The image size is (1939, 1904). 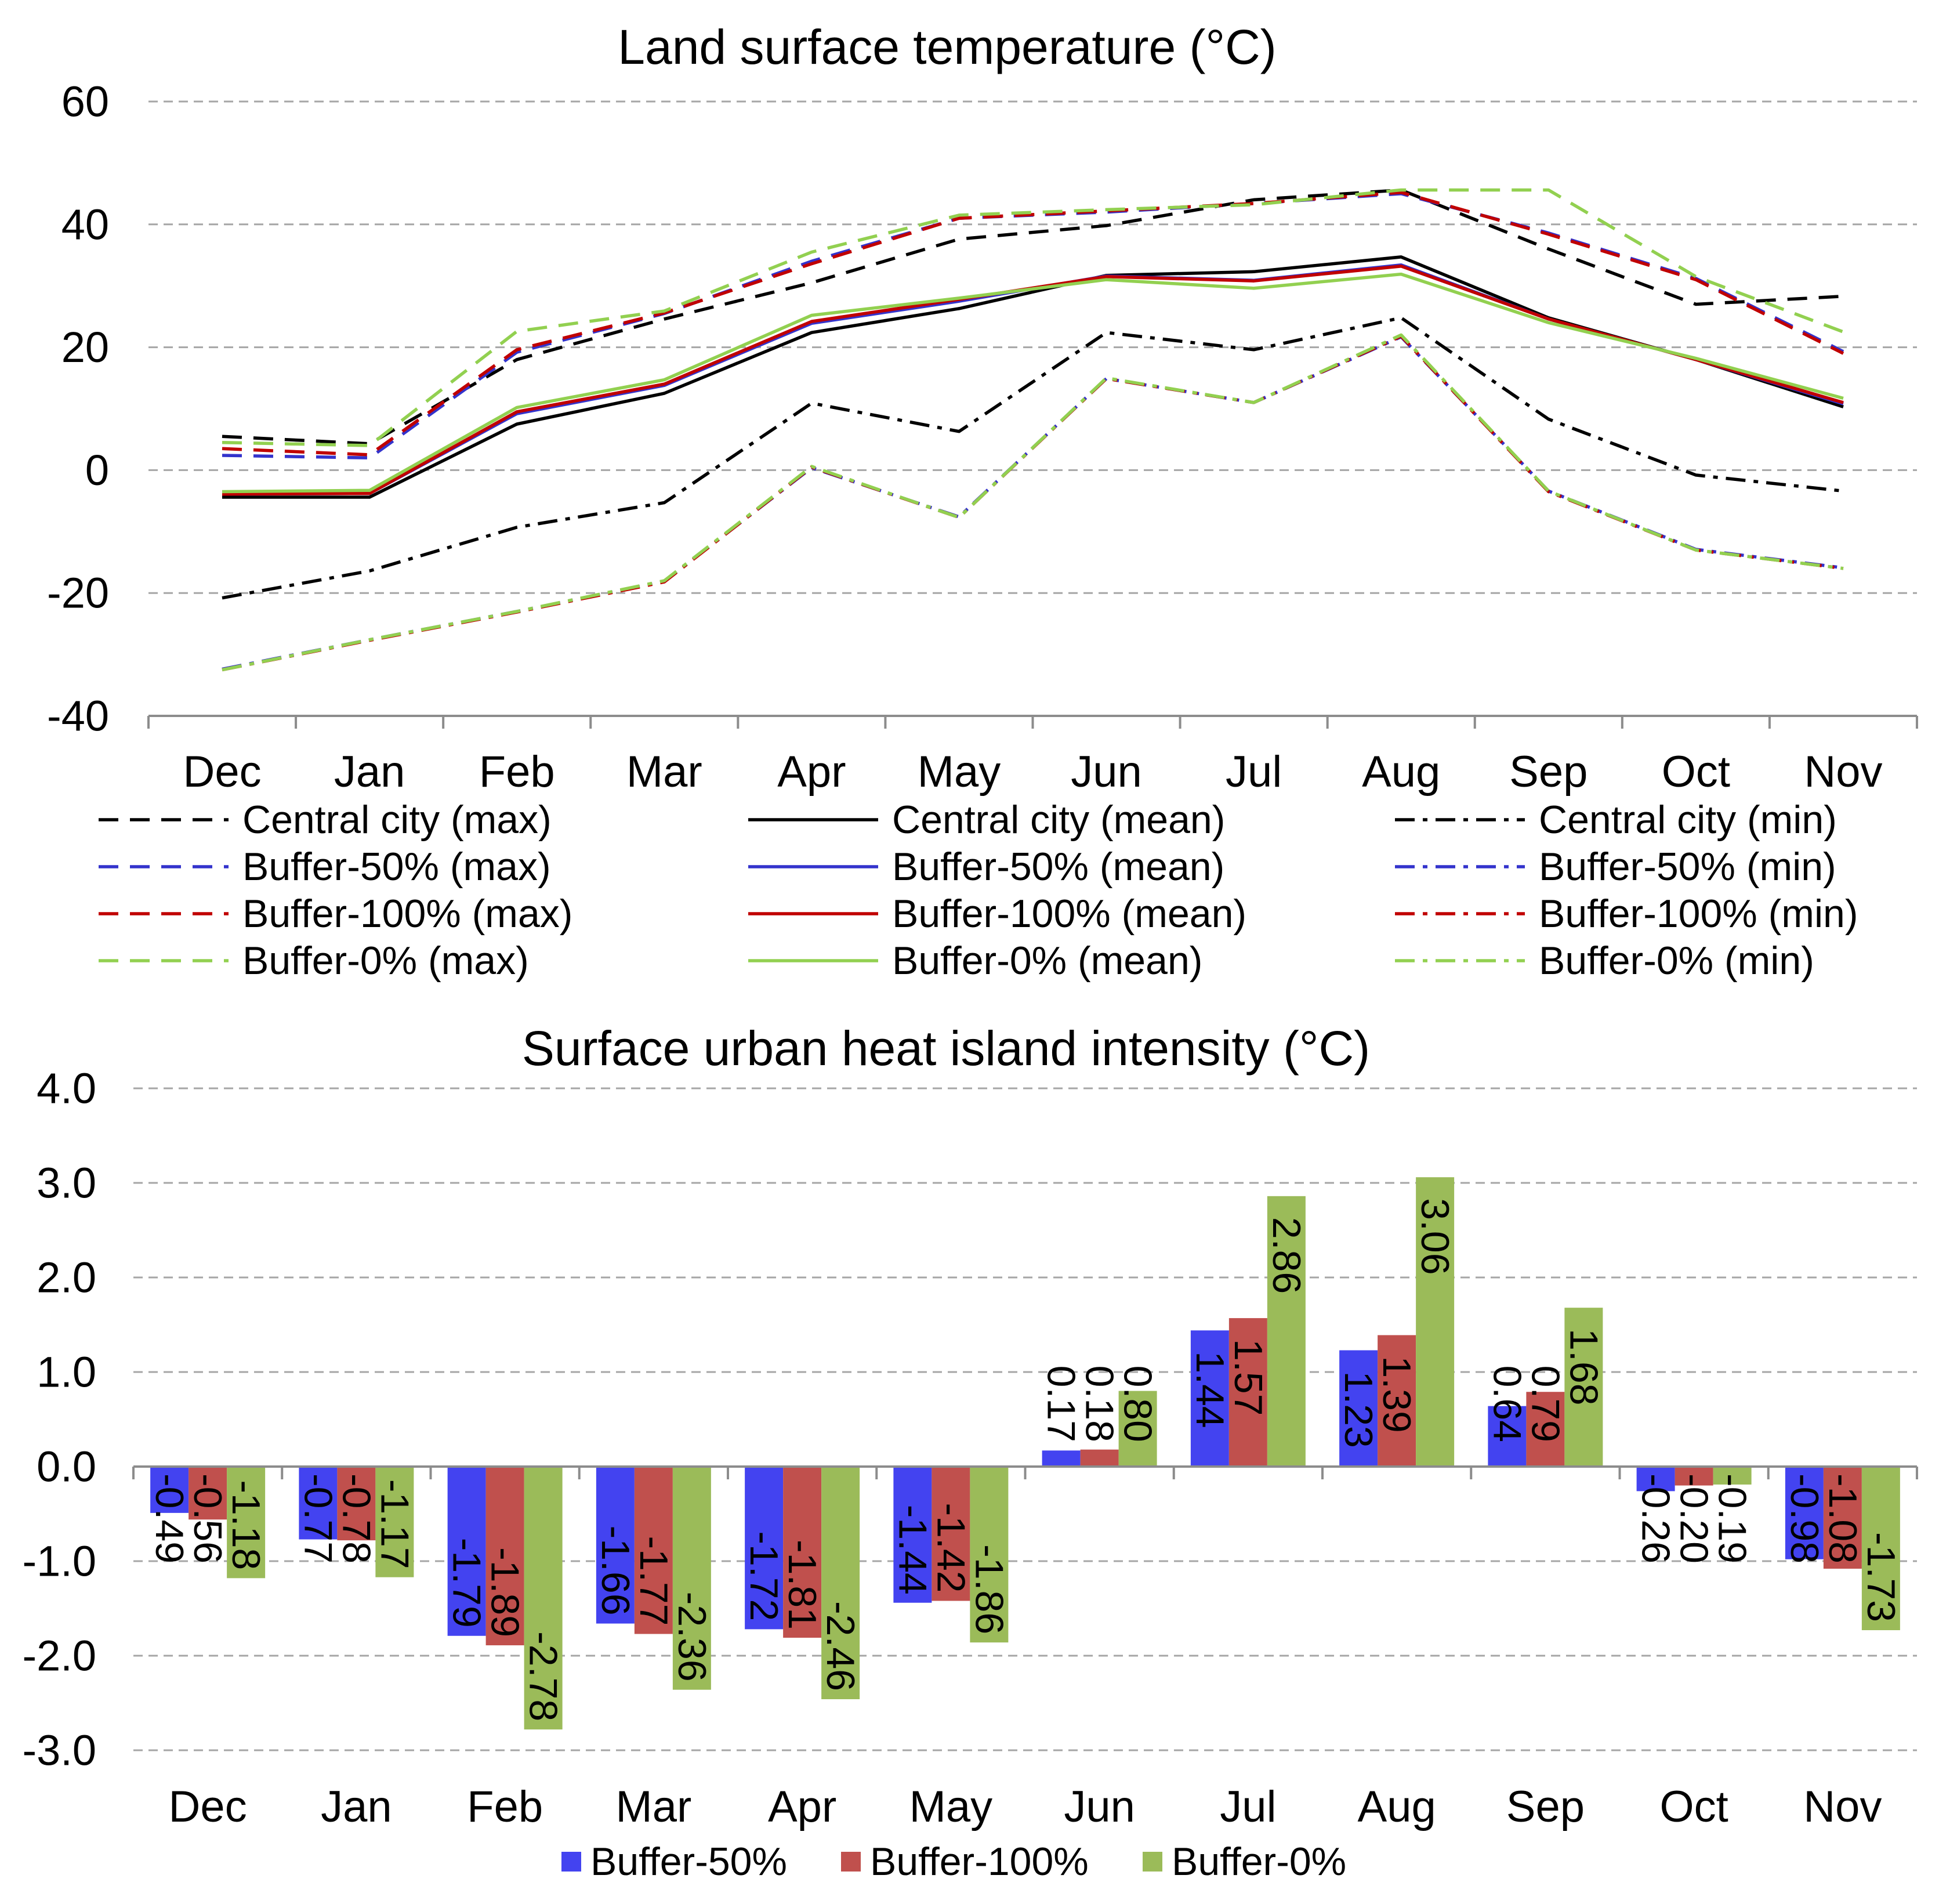 What do you see at coordinates (85, 102) in the screenshot?
I see `lst-y-tick-label: 60` at bounding box center [85, 102].